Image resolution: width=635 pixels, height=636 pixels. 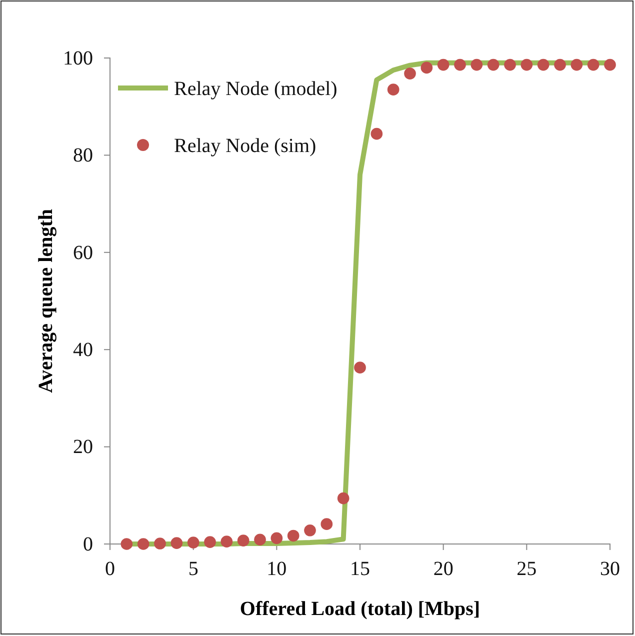 What do you see at coordinates (360, 569) in the screenshot?
I see `x-tick-label: 15` at bounding box center [360, 569].